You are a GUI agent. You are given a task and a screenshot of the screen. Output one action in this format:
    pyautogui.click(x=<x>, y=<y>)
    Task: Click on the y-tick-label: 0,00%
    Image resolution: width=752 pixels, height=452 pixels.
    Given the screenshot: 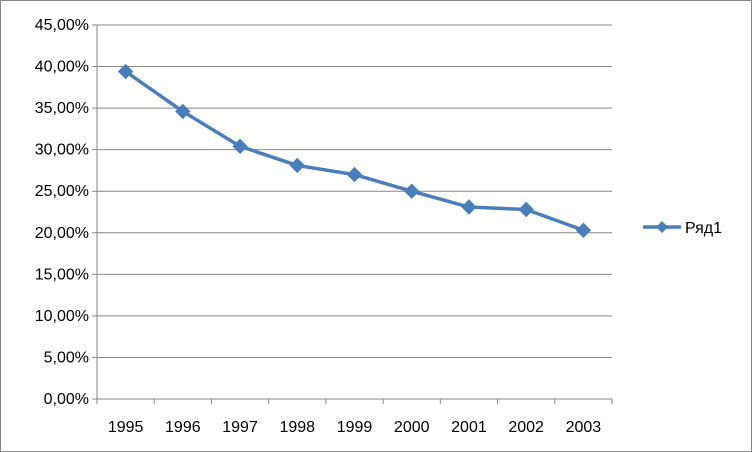 What is the action you would take?
    pyautogui.click(x=66, y=399)
    